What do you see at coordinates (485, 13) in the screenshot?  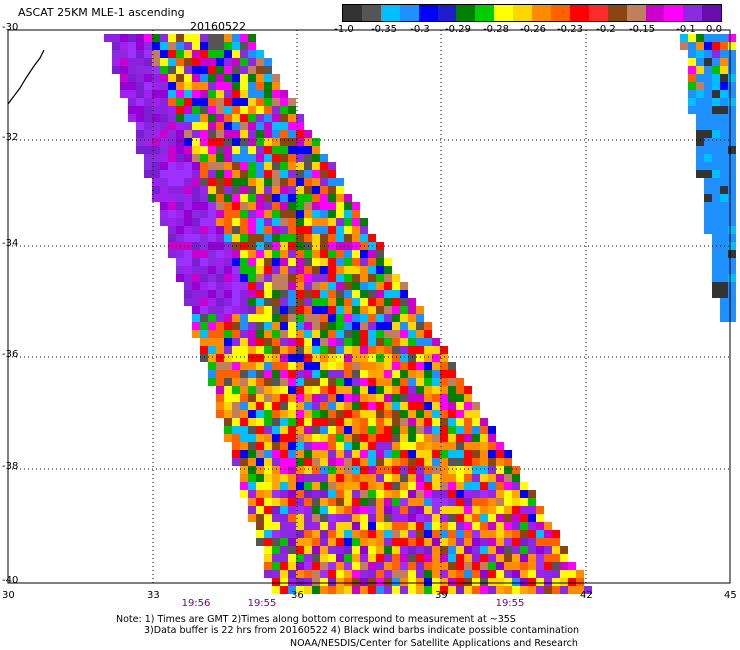 I see `colorbar-segment` at bounding box center [485, 13].